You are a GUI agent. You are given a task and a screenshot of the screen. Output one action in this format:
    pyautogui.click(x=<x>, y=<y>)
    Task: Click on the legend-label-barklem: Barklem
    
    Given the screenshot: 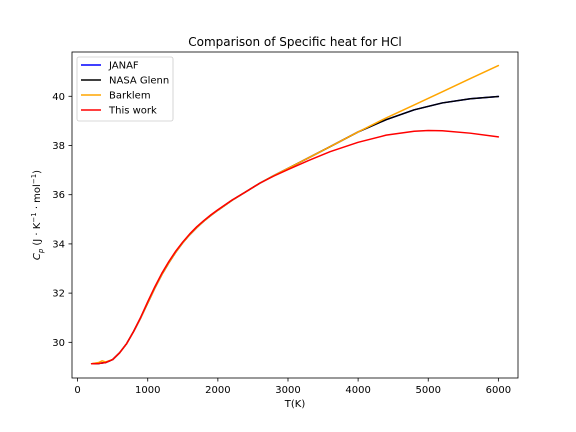 What is the action you would take?
    pyautogui.click(x=130, y=96)
    